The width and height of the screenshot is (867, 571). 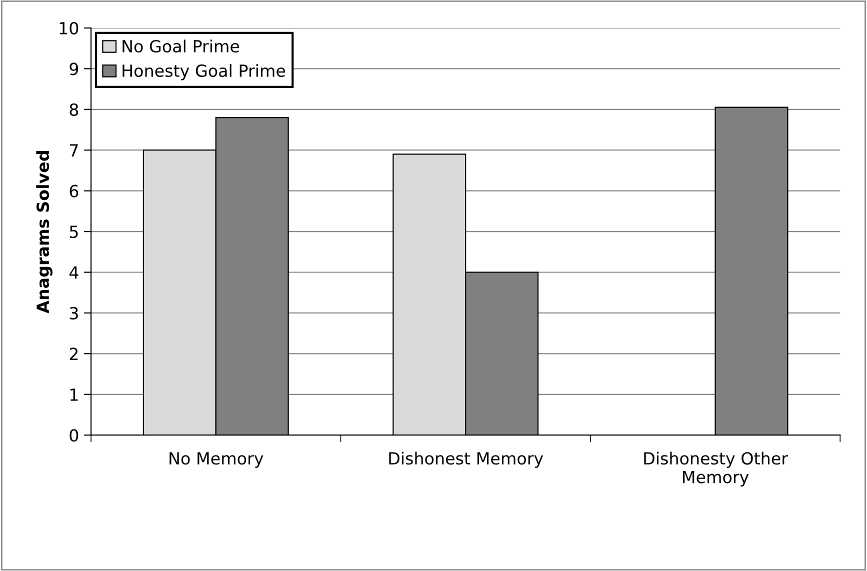 I want to click on x-tick-label: Dishonest Memory, so click(x=466, y=460).